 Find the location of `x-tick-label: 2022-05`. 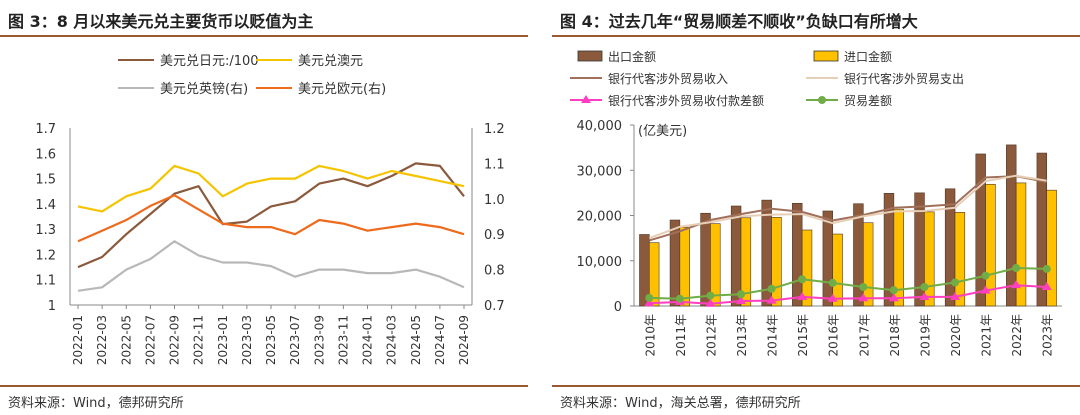

x-tick-label: 2022-05 is located at coordinates (126, 340).